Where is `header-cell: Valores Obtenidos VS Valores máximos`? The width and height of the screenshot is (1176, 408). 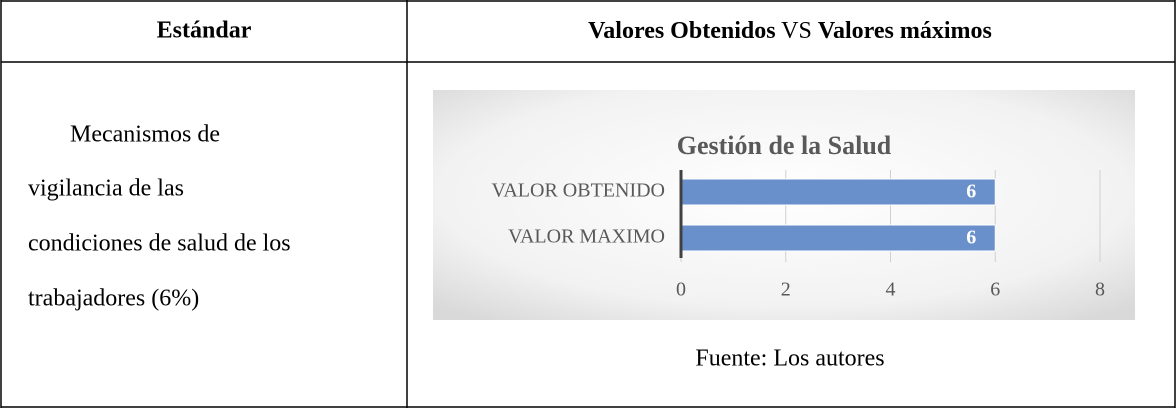 header-cell: Valores Obtenidos VS Valores máximos is located at coordinates (790, 31).